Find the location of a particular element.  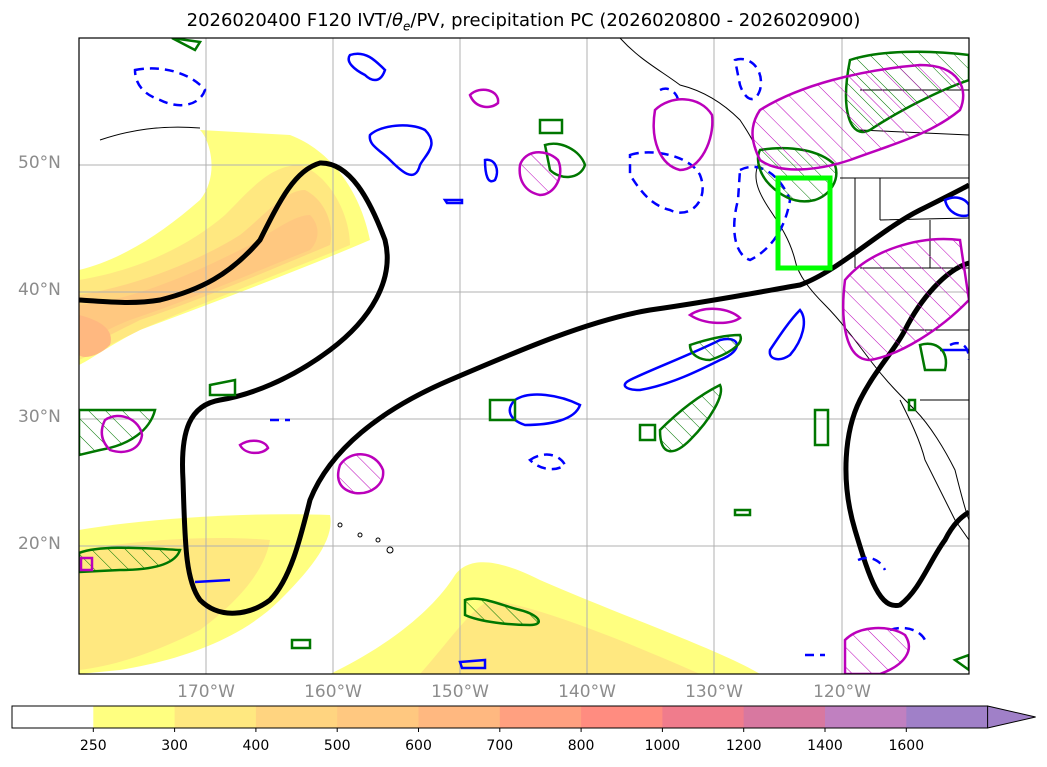

lon-label-130w: 130°W is located at coordinates (714, 692).